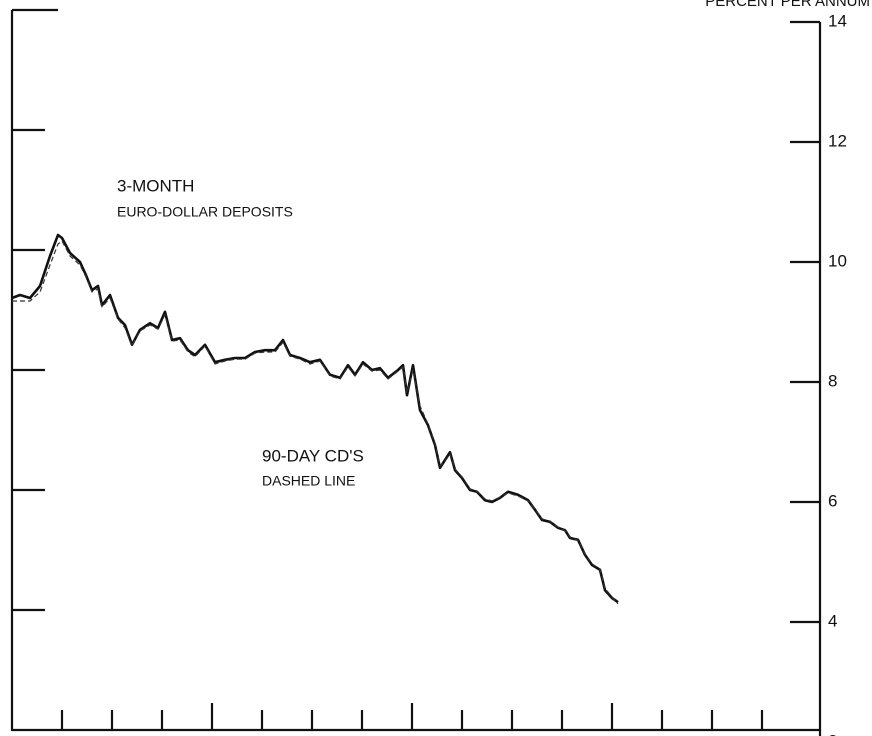 The image size is (872, 736). I want to click on y-tick-label: 2, so click(832, 733).